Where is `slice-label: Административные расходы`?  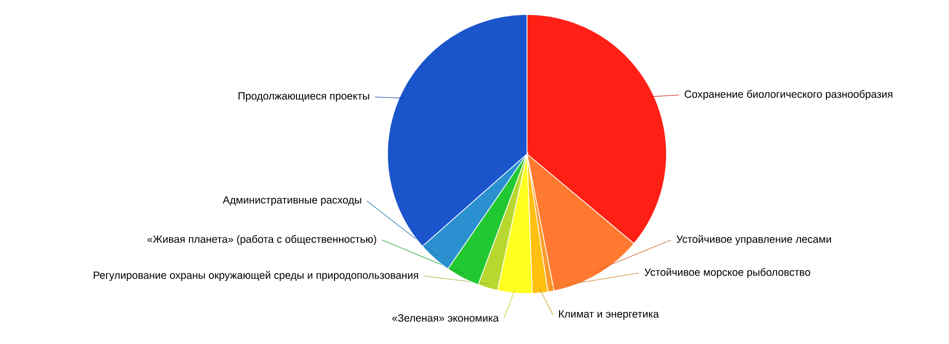
slice-label: Административные расходы is located at coordinates (292, 201).